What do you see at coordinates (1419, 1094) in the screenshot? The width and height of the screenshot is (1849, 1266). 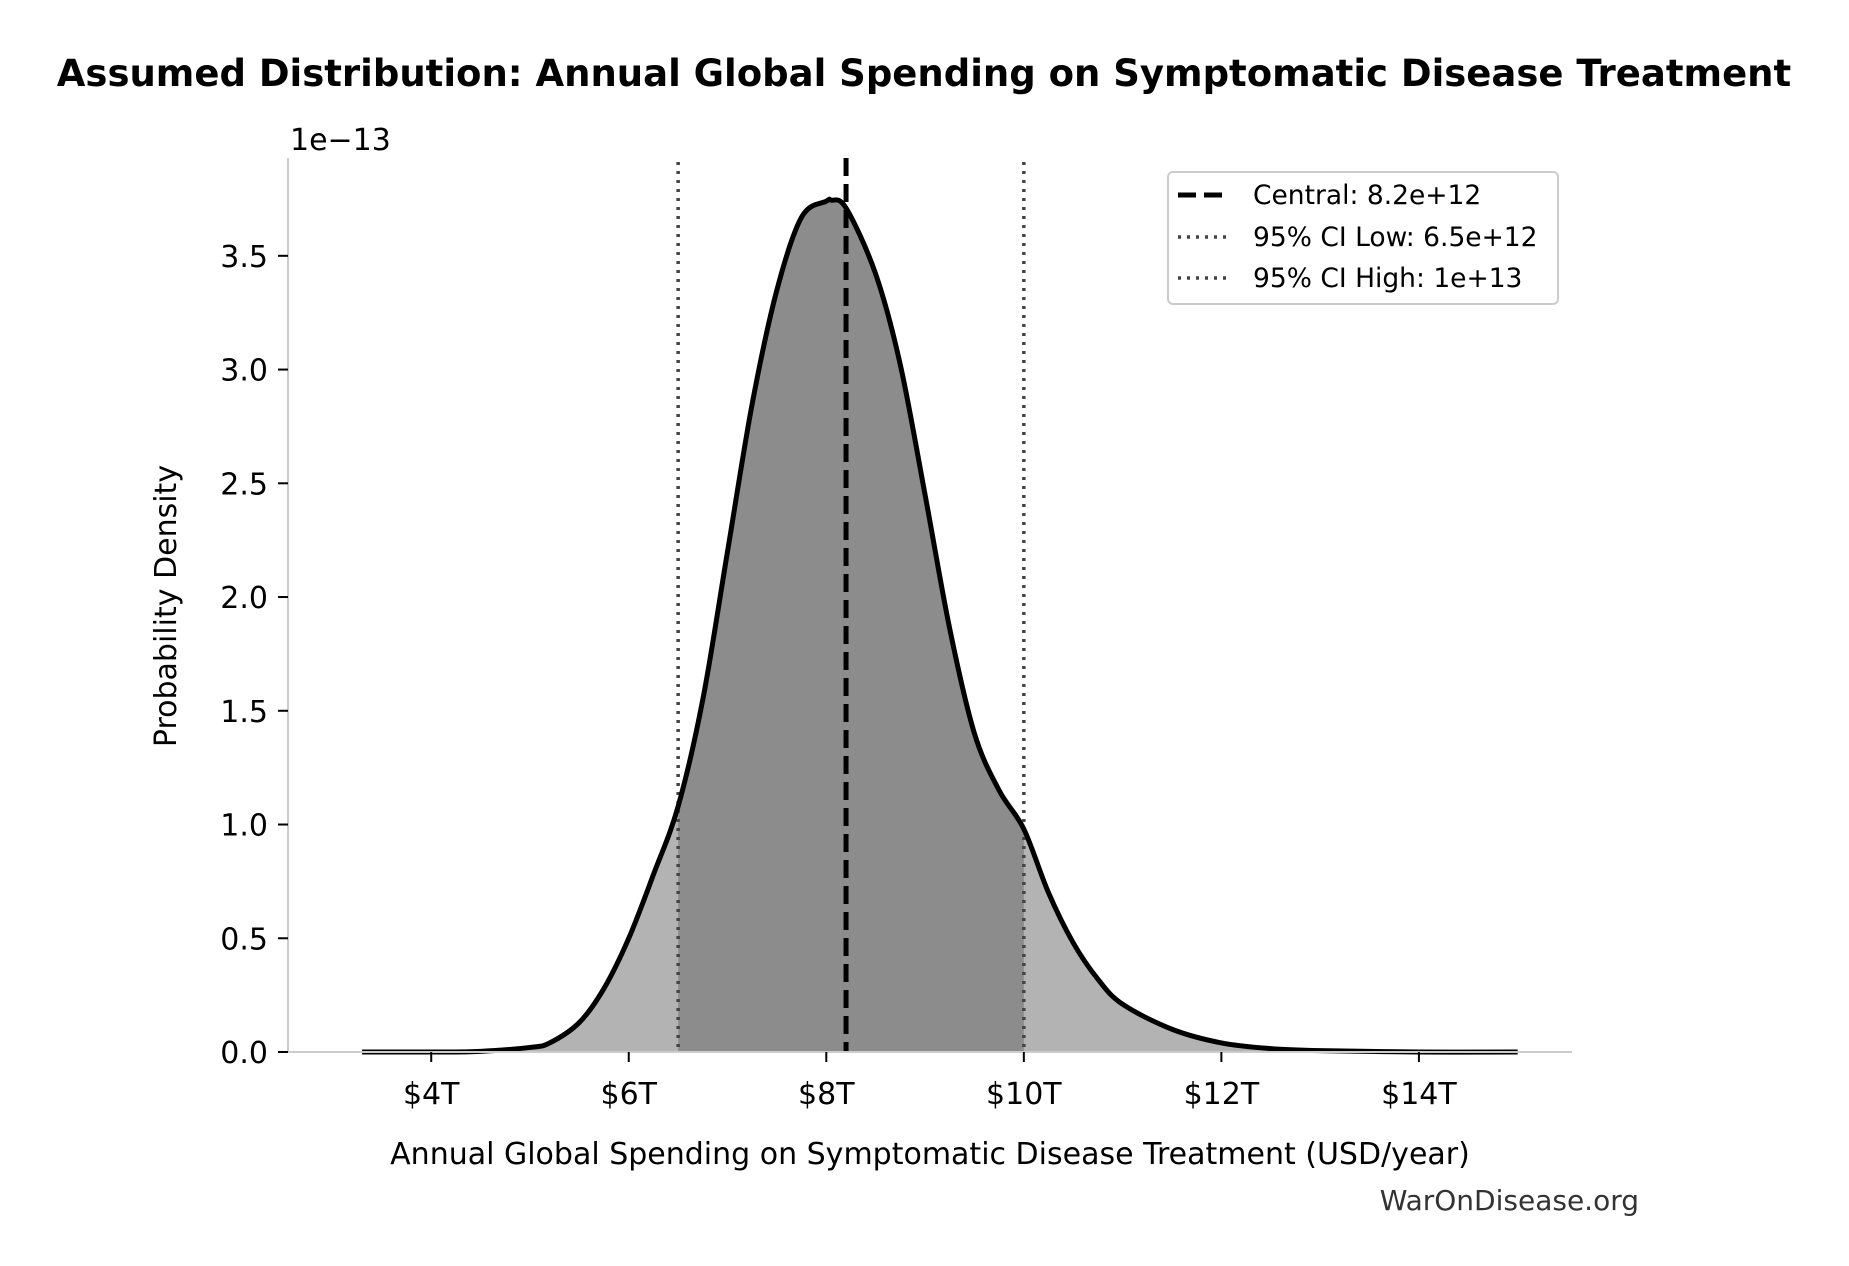 I see `x-tick-label: $14T` at bounding box center [1419, 1094].